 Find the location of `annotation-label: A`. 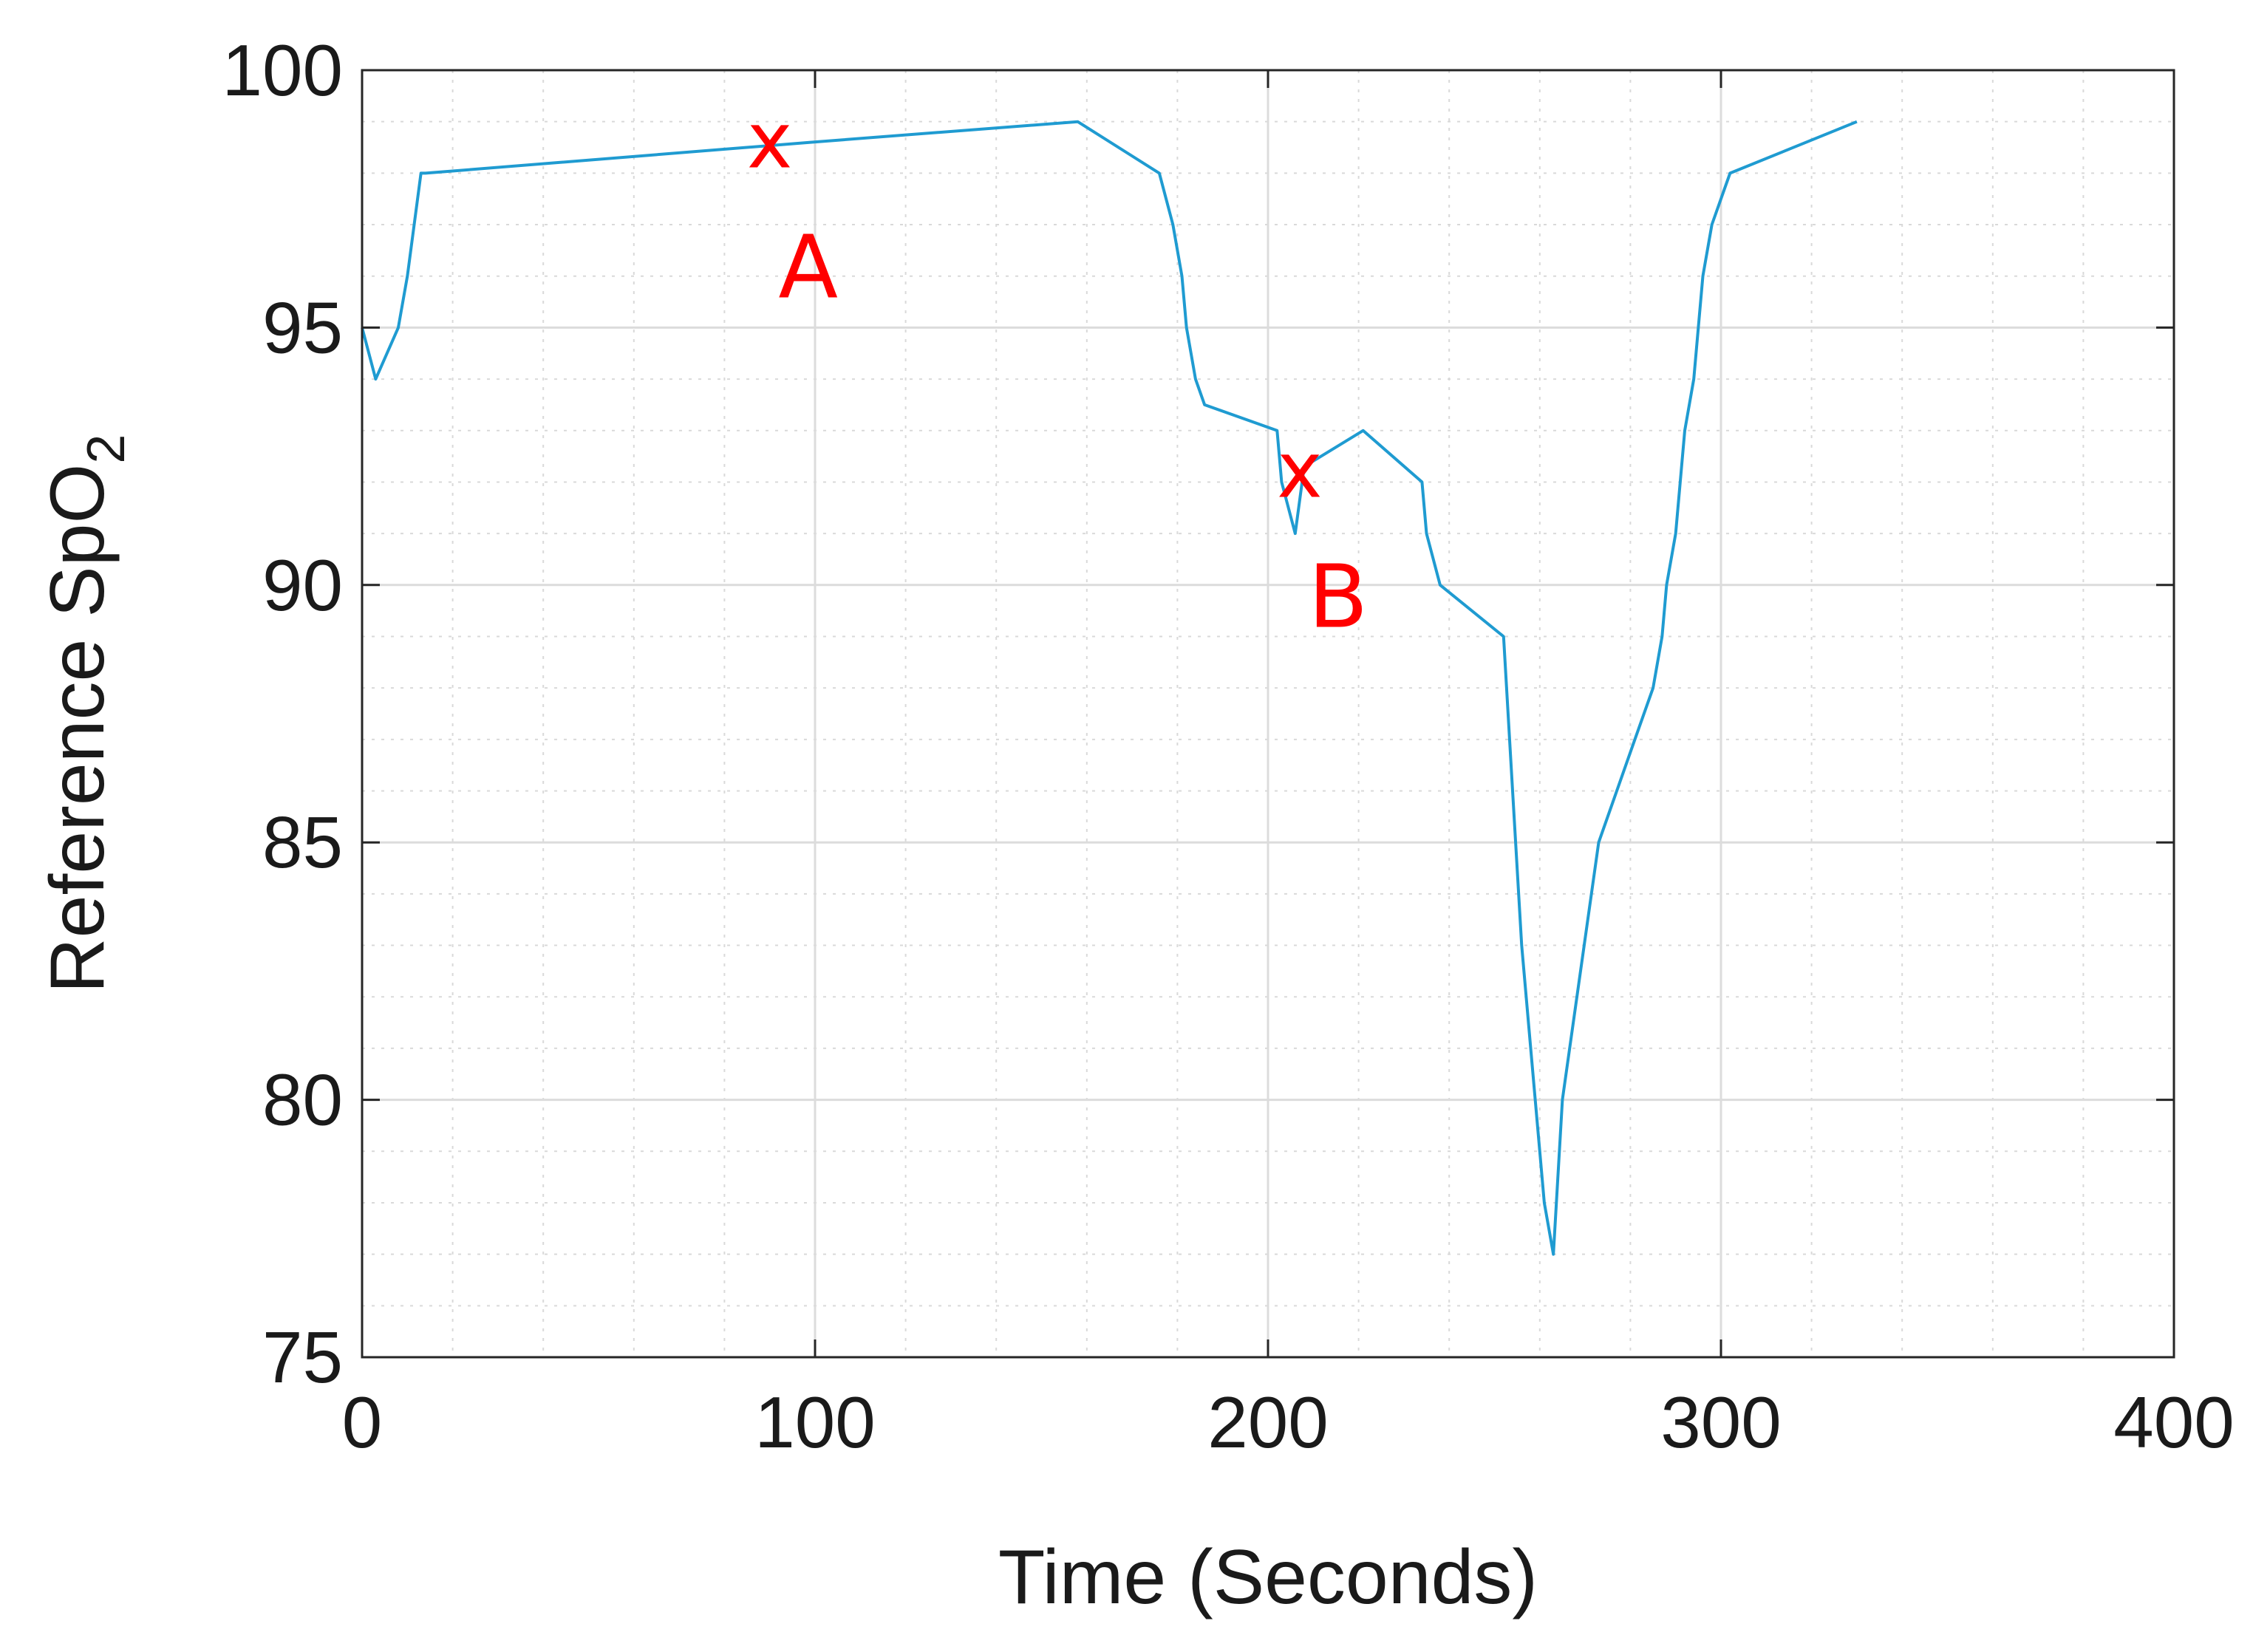

annotation-label: A is located at coordinates (808, 267).